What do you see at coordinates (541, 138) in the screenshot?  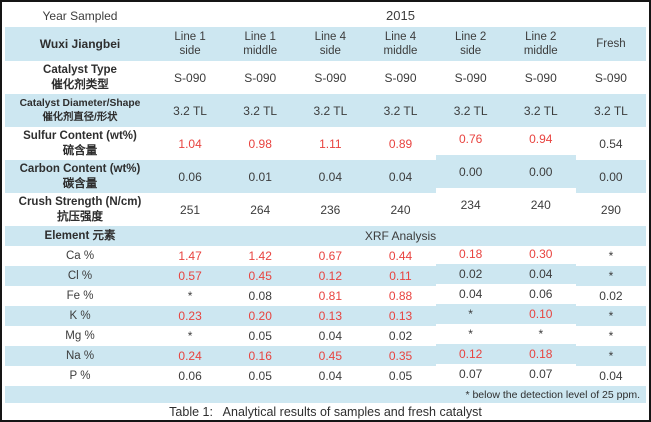 I see `value-cell: 0.94` at bounding box center [541, 138].